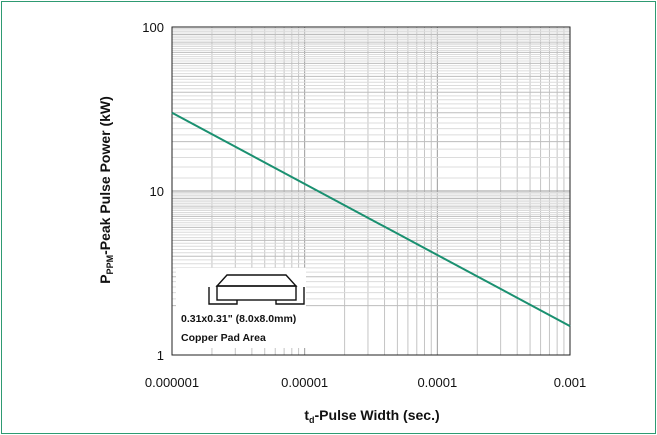 The width and height of the screenshot is (657, 435). I want to click on y-axis-label-sub: PPM, so click(110, 265).